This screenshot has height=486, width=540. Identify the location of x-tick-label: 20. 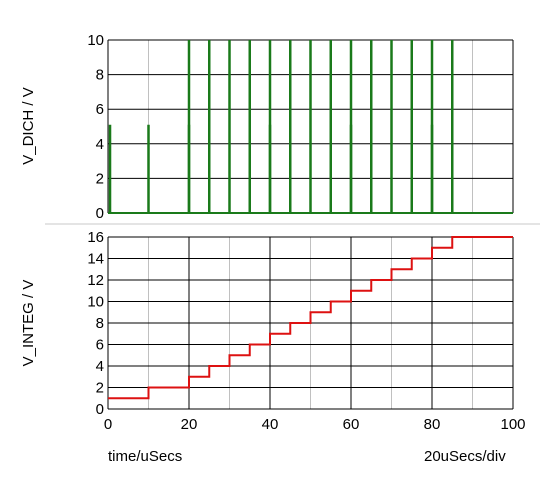
(189, 424).